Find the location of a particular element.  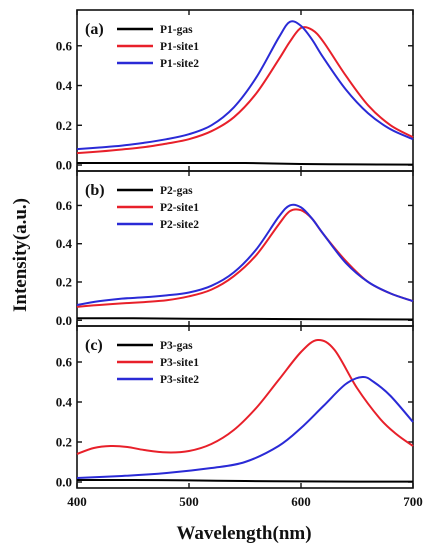

x-axis-title: Wavelength(nm) is located at coordinates (243, 533).